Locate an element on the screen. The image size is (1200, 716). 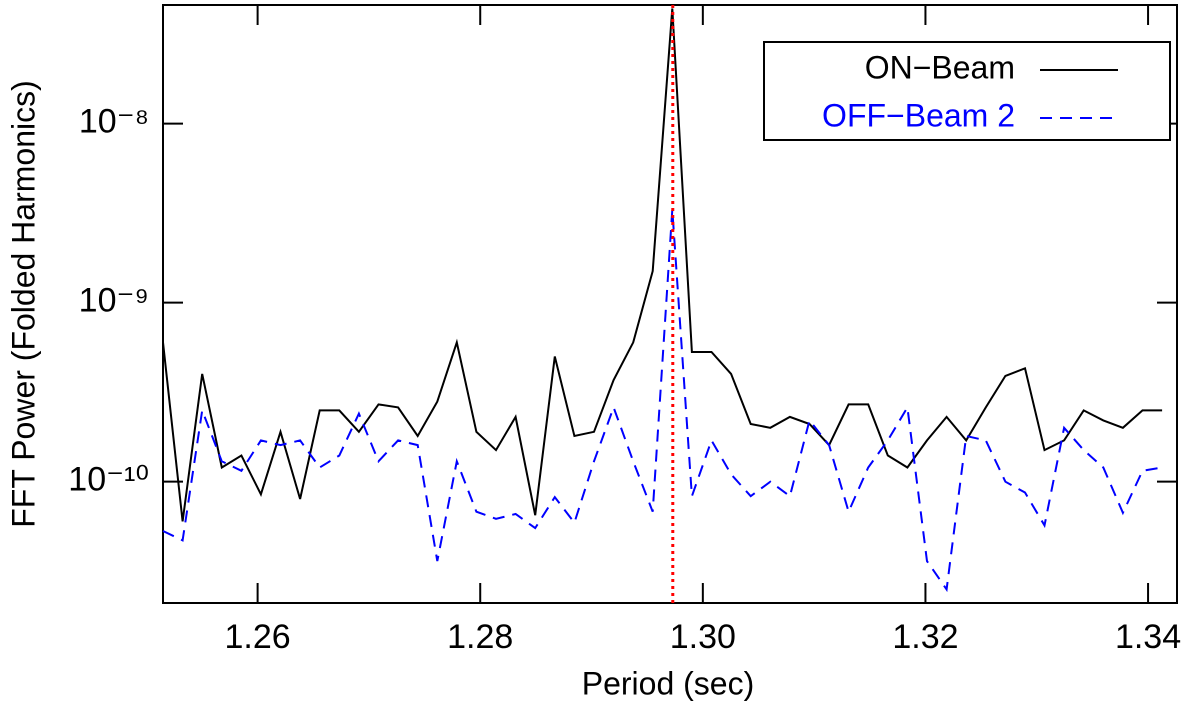
x-tick-label: 1.30 is located at coordinates (703, 637).